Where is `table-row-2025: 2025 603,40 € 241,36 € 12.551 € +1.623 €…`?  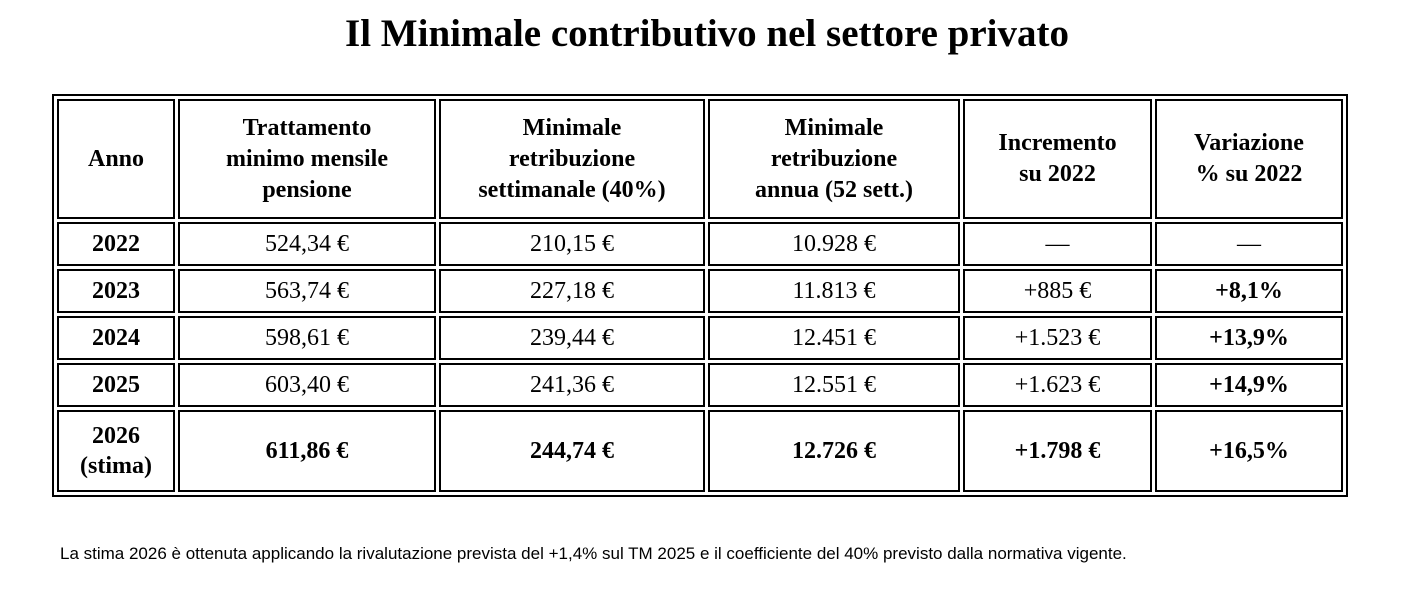
table-row-2025: 2025 603,40 € 241,36 € 12.551 € +1.623 €… is located at coordinates (700, 385).